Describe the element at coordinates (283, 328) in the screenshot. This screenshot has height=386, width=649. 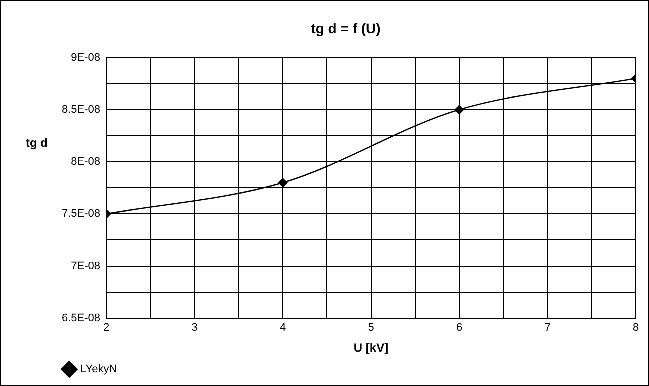
I see `x-tick-label: 4` at that location.